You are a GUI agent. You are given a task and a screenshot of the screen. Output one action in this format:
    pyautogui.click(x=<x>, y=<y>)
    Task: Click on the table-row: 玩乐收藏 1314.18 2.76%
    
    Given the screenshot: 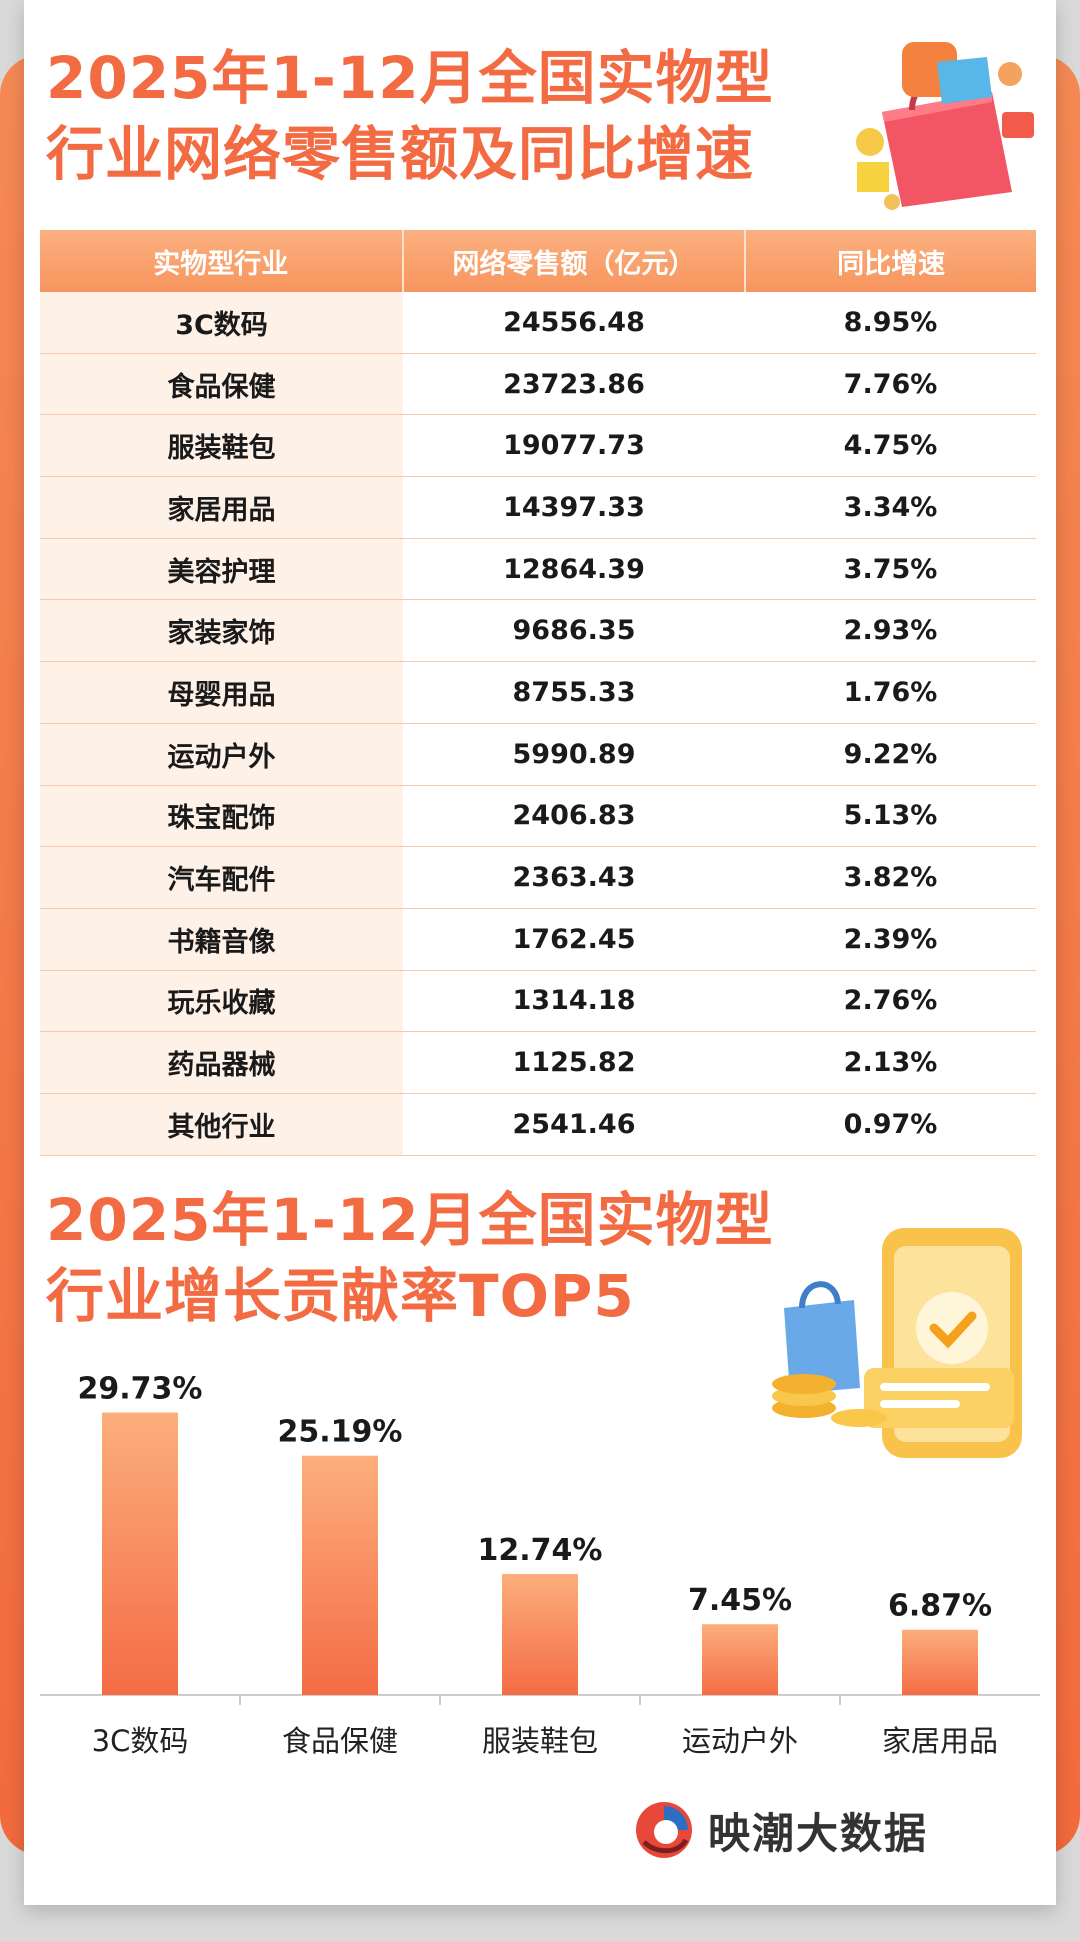 What is the action you would take?
    pyautogui.click(x=538, y=1001)
    